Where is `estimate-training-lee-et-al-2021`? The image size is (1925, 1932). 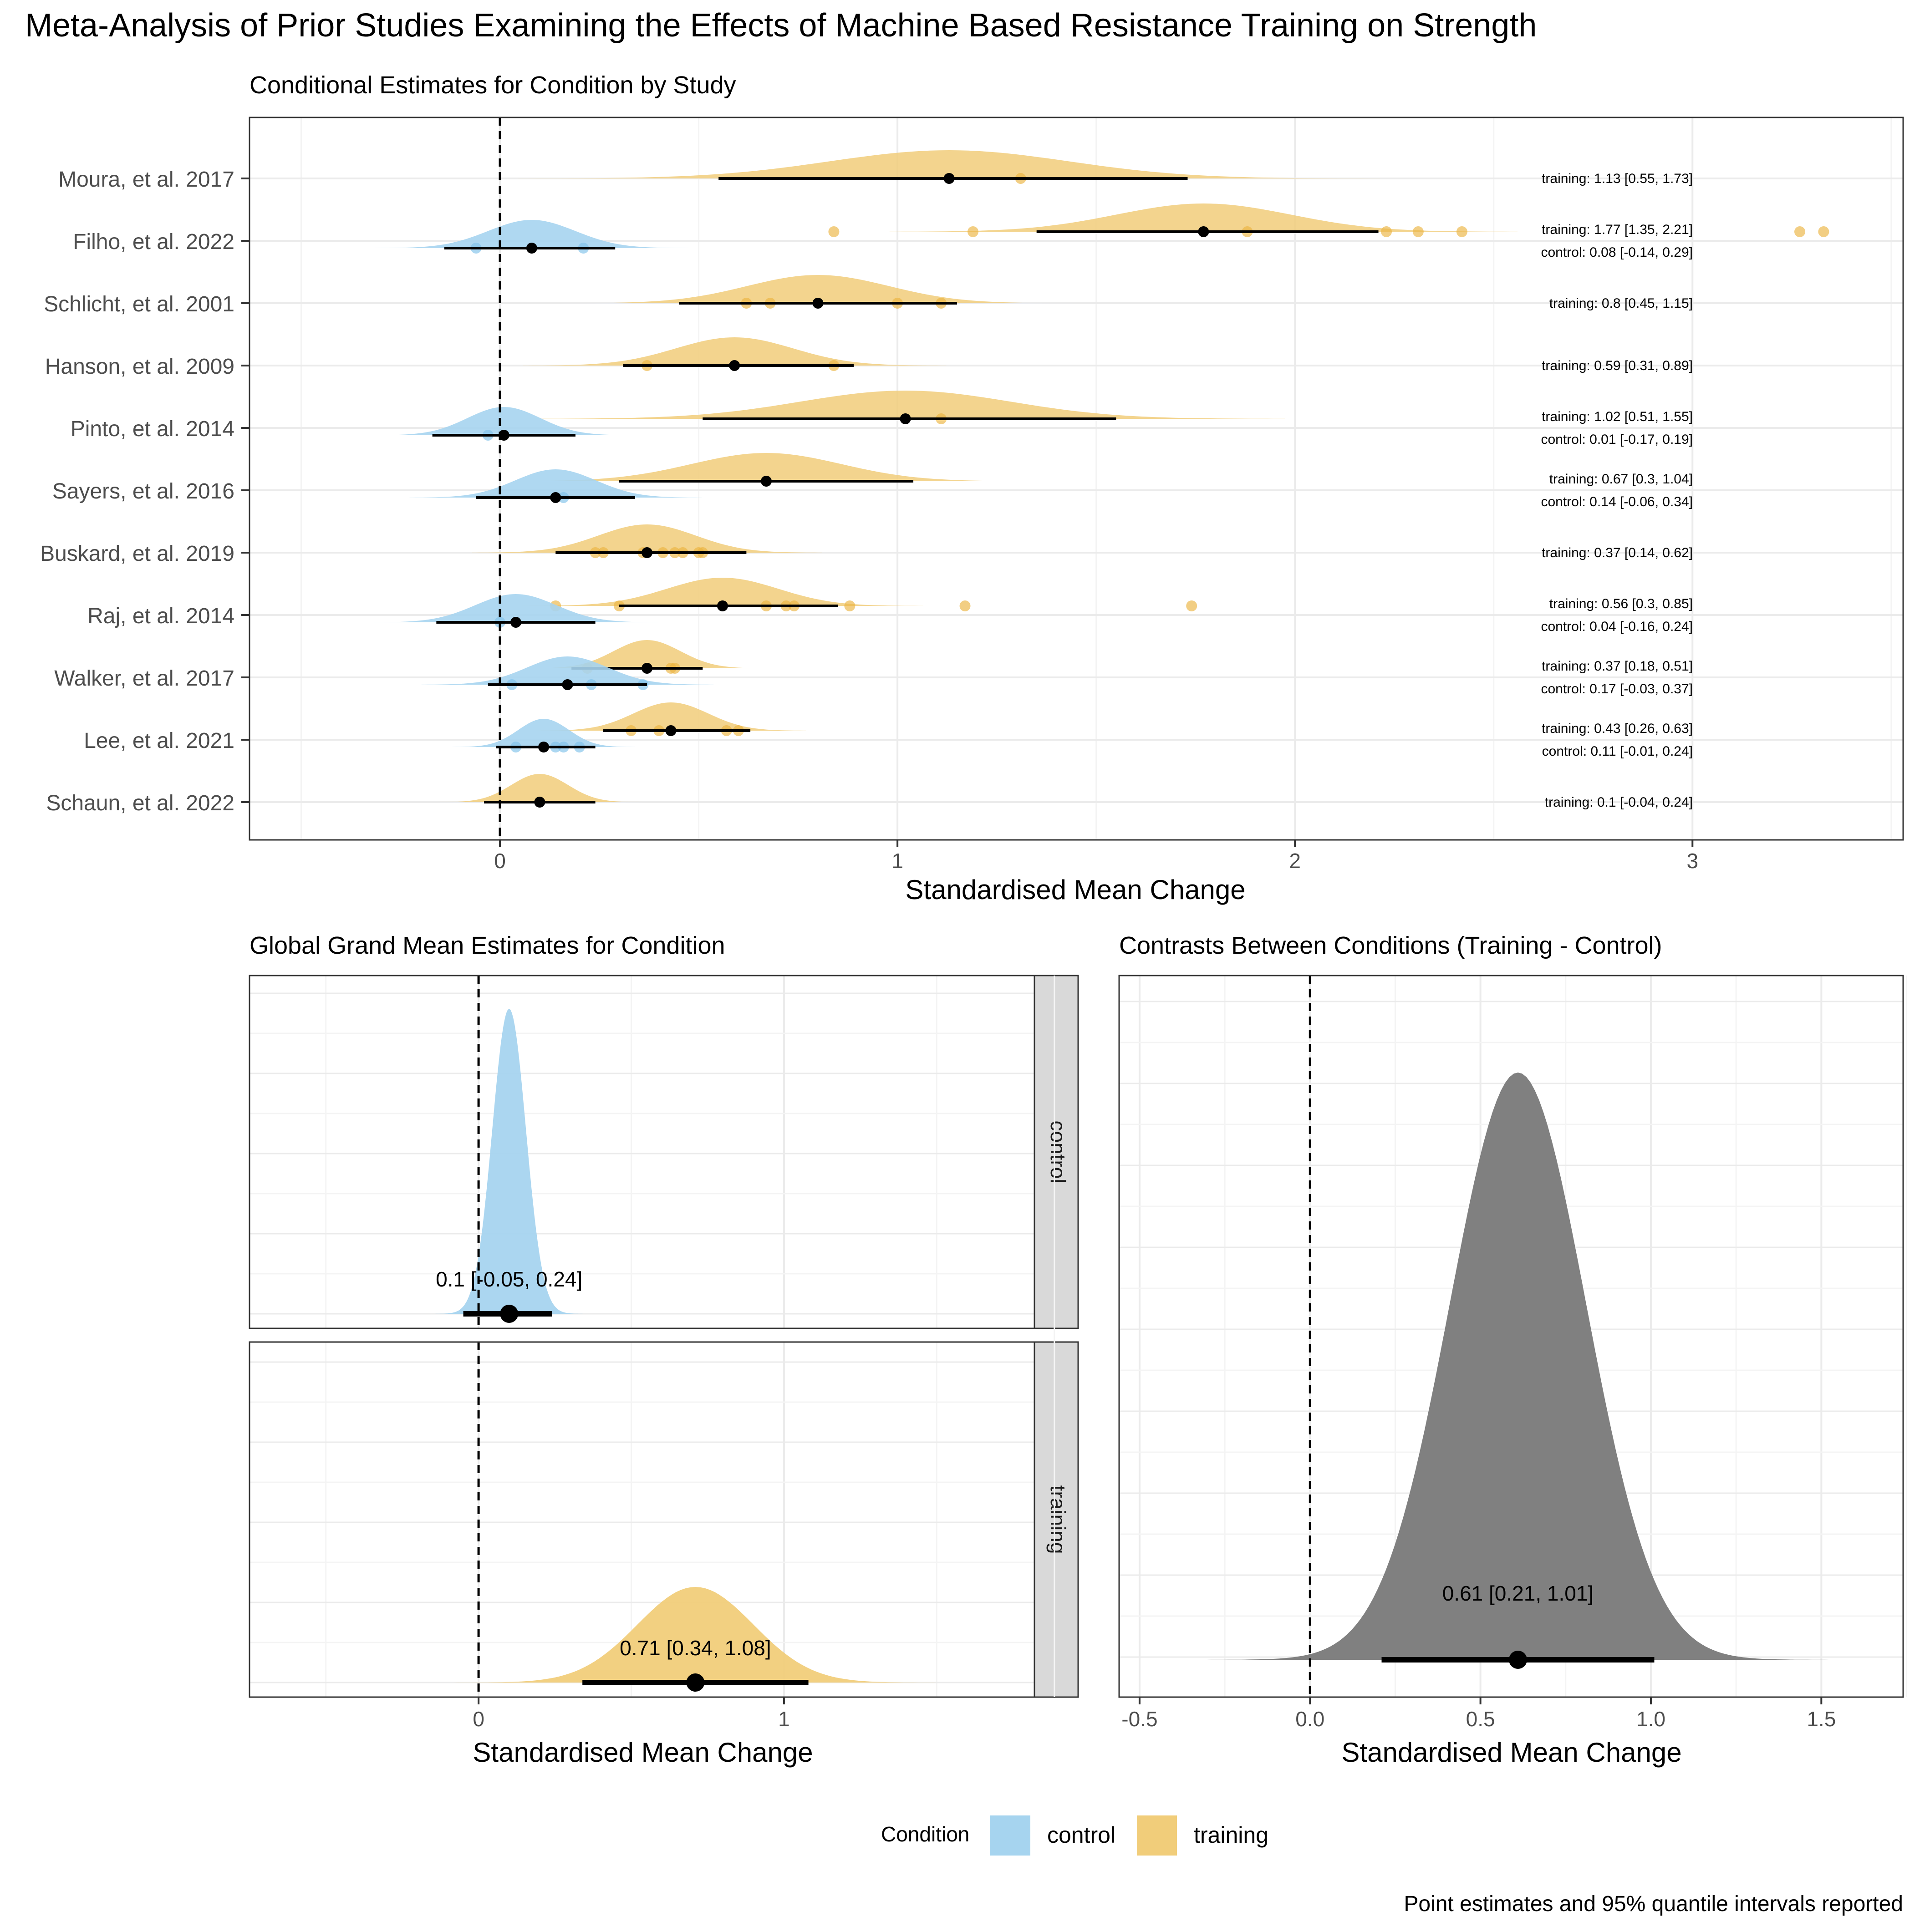 estimate-training-lee-et-al-2021 is located at coordinates (671, 731).